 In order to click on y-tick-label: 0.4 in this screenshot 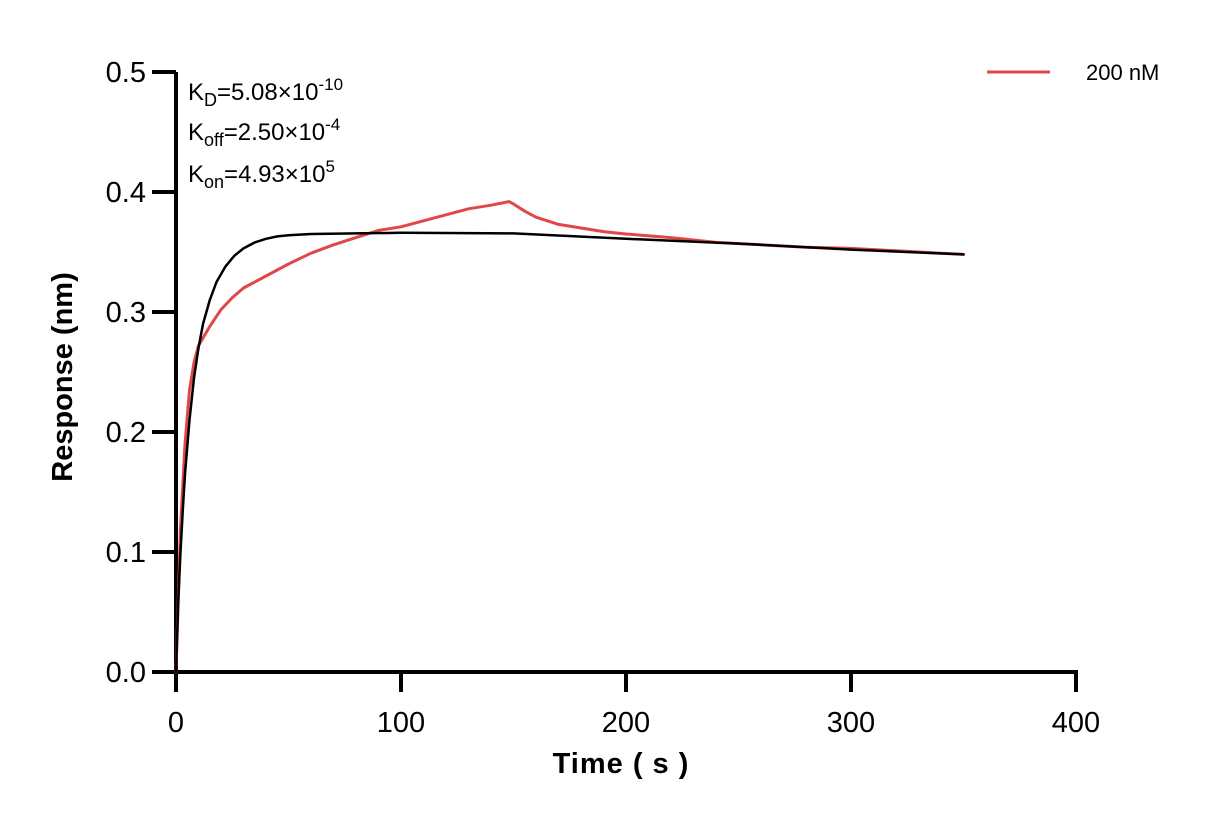, I will do `click(126, 193)`.